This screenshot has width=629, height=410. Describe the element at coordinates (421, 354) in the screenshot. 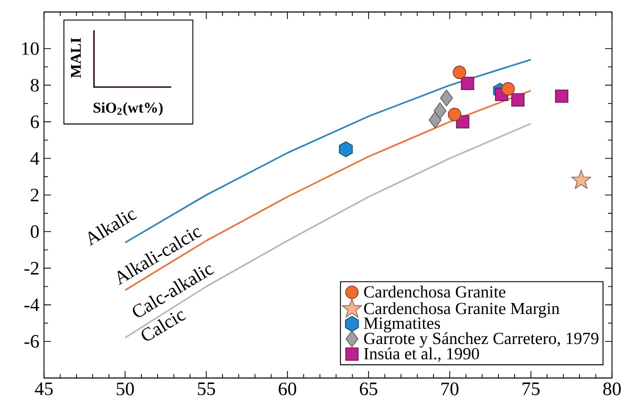

I see `legend-label: Insúa et al., 1990` at that location.